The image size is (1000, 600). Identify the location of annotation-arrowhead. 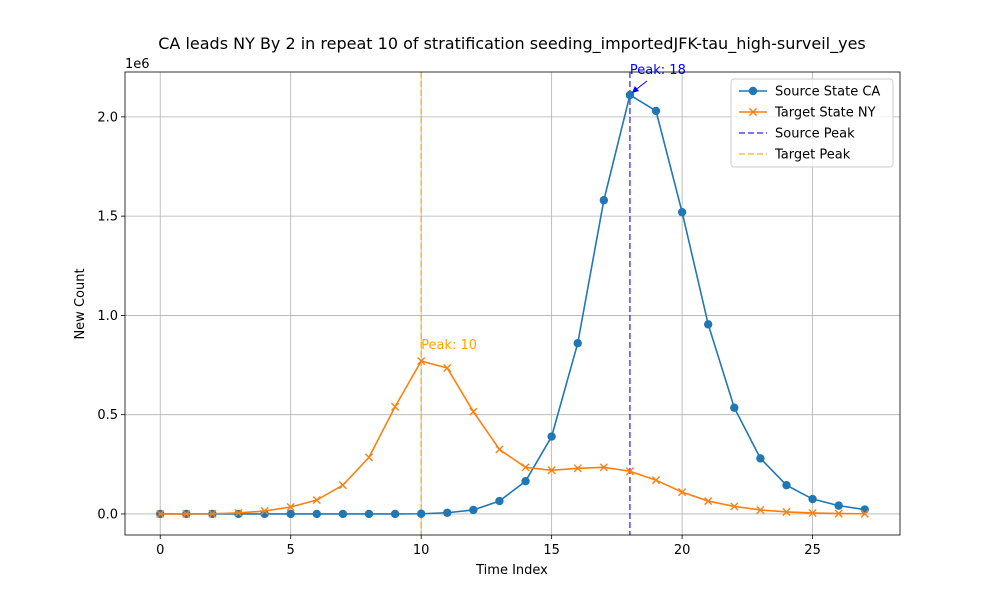
(635, 90).